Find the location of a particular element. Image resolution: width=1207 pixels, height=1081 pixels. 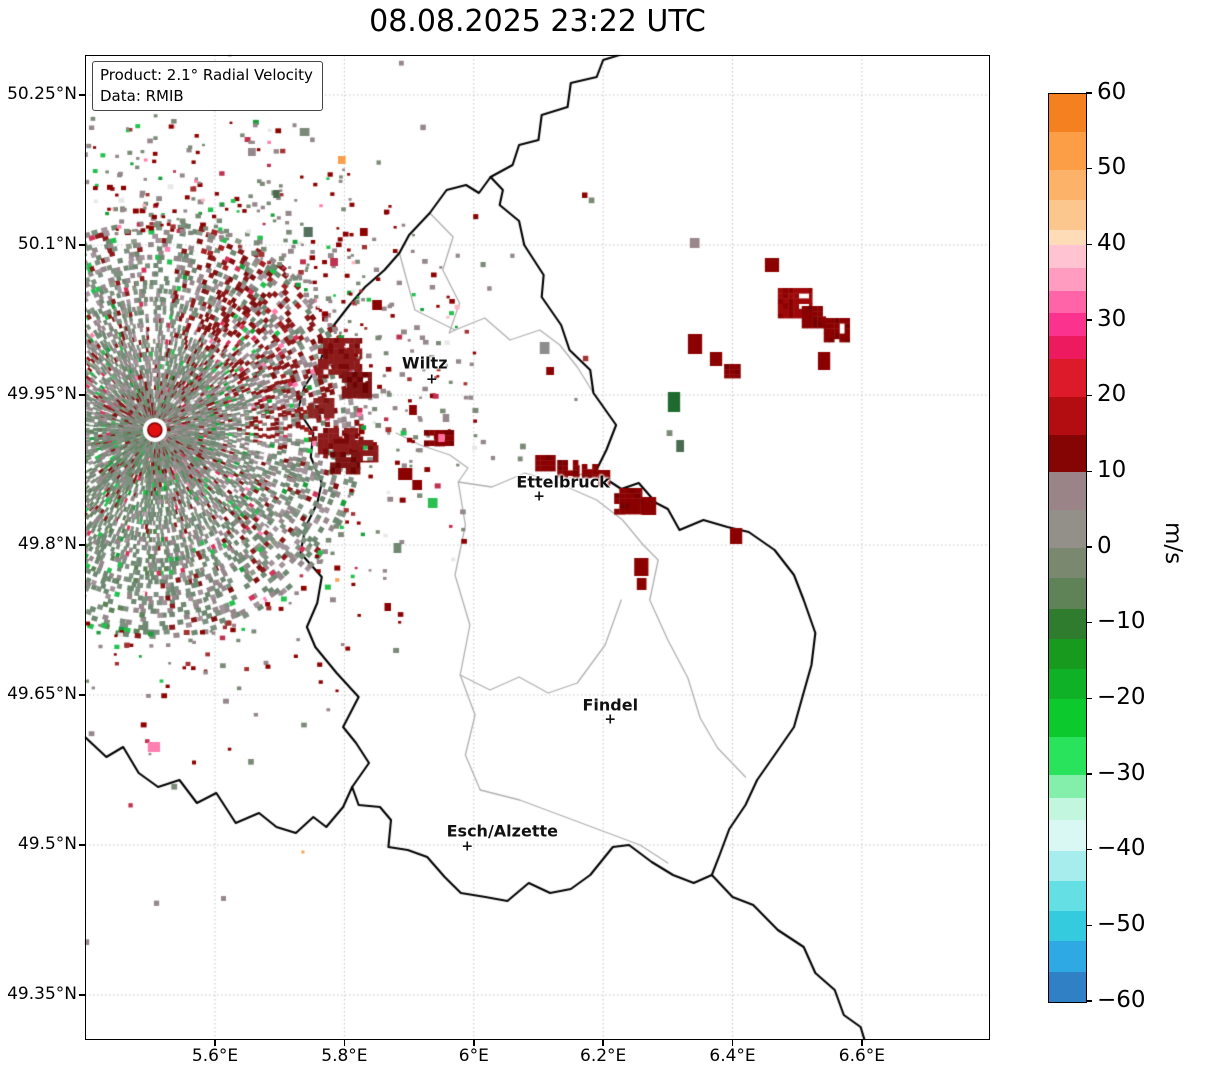

y-axis-tick-label: 49.5°N is located at coordinates (47, 844).